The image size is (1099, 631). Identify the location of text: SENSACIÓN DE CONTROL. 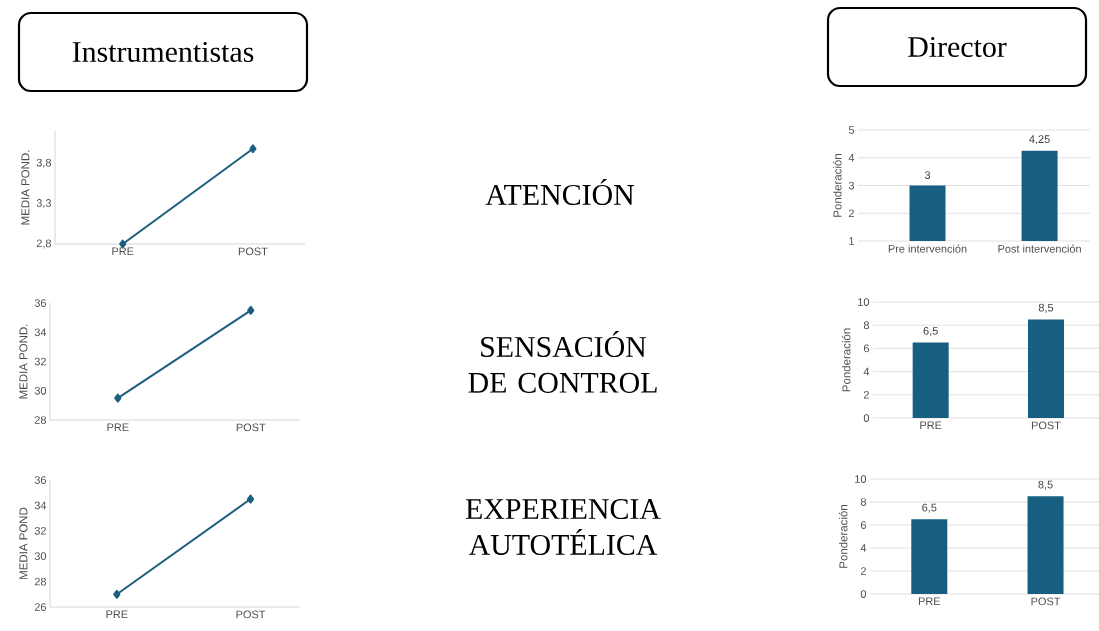
(562, 362).